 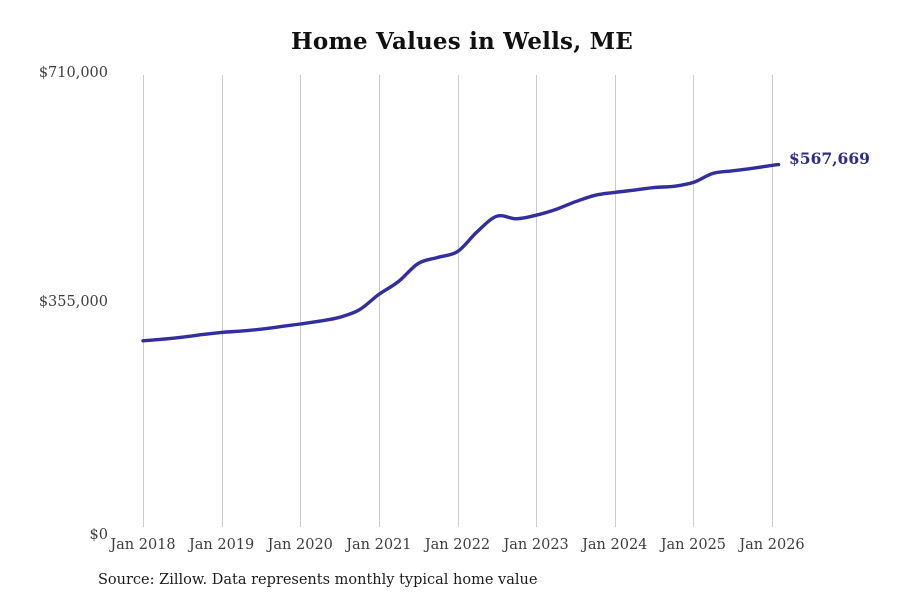 What do you see at coordinates (462, 41) in the screenshot?
I see `chart-title: Home Values in Wells, ME` at bounding box center [462, 41].